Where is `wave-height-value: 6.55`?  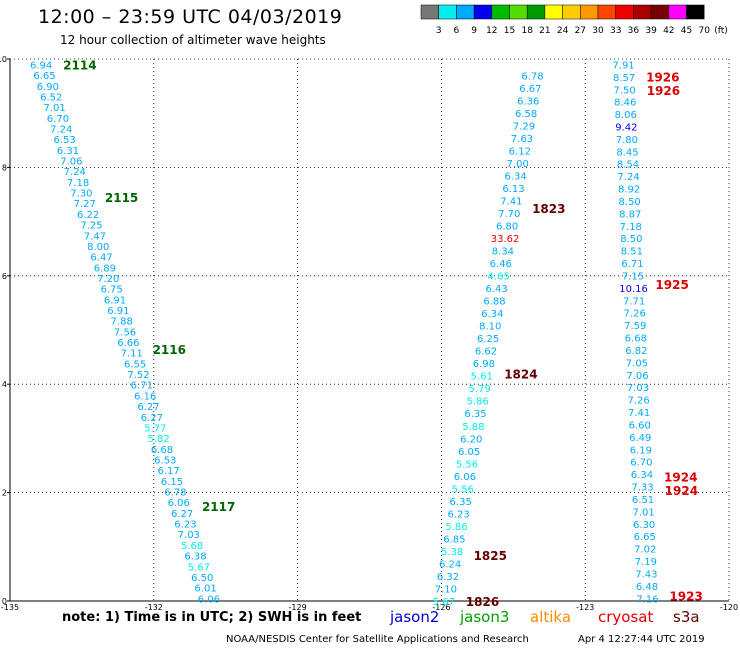 wave-height-value: 6.55 is located at coordinates (135, 364).